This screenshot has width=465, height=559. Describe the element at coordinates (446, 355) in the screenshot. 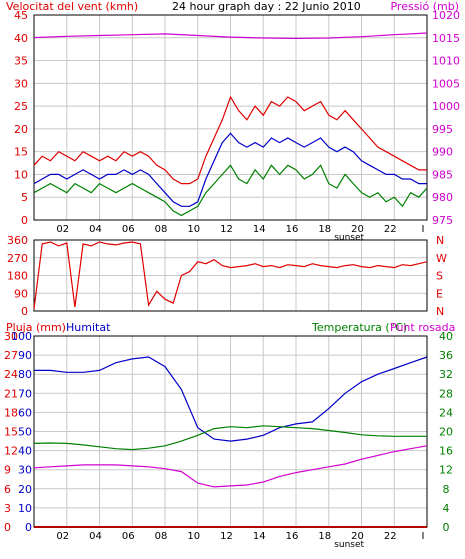

I see `temperature-y-tick-label: 36` at that location.